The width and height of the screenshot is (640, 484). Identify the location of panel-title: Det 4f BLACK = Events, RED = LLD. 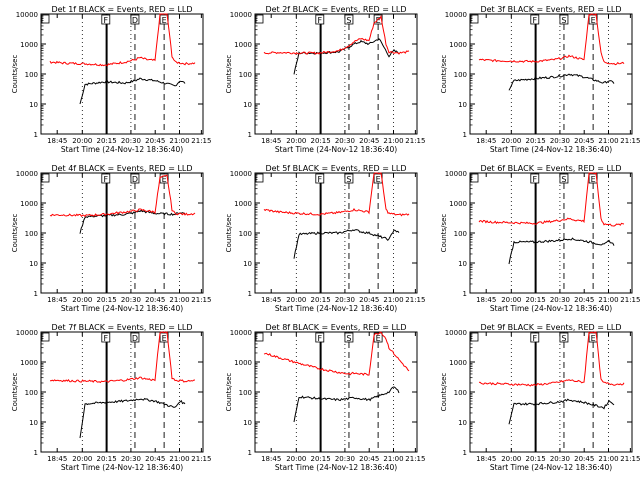
(121, 168).